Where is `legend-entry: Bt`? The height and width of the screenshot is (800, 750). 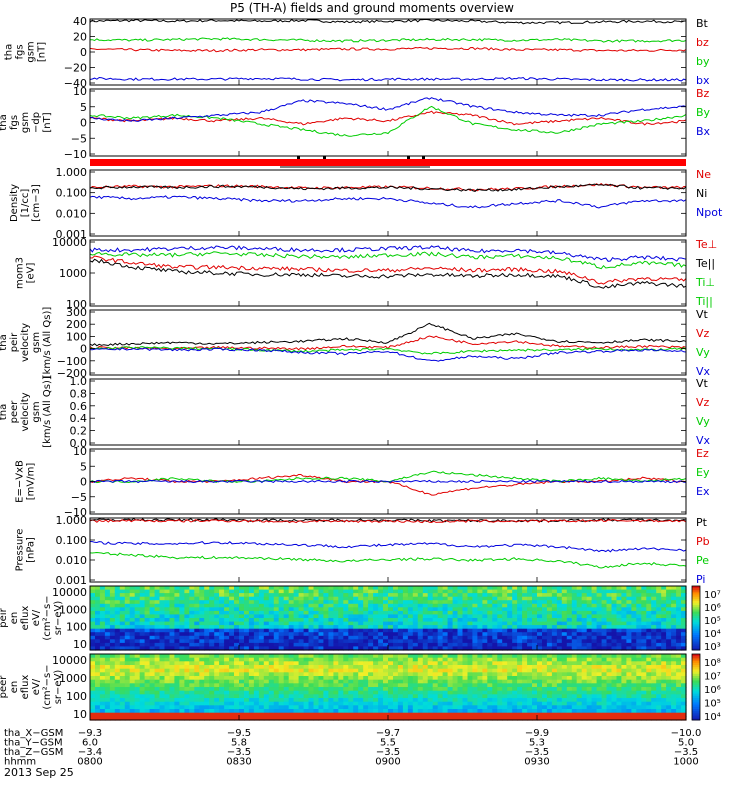 legend-entry: Bt is located at coordinates (702, 23).